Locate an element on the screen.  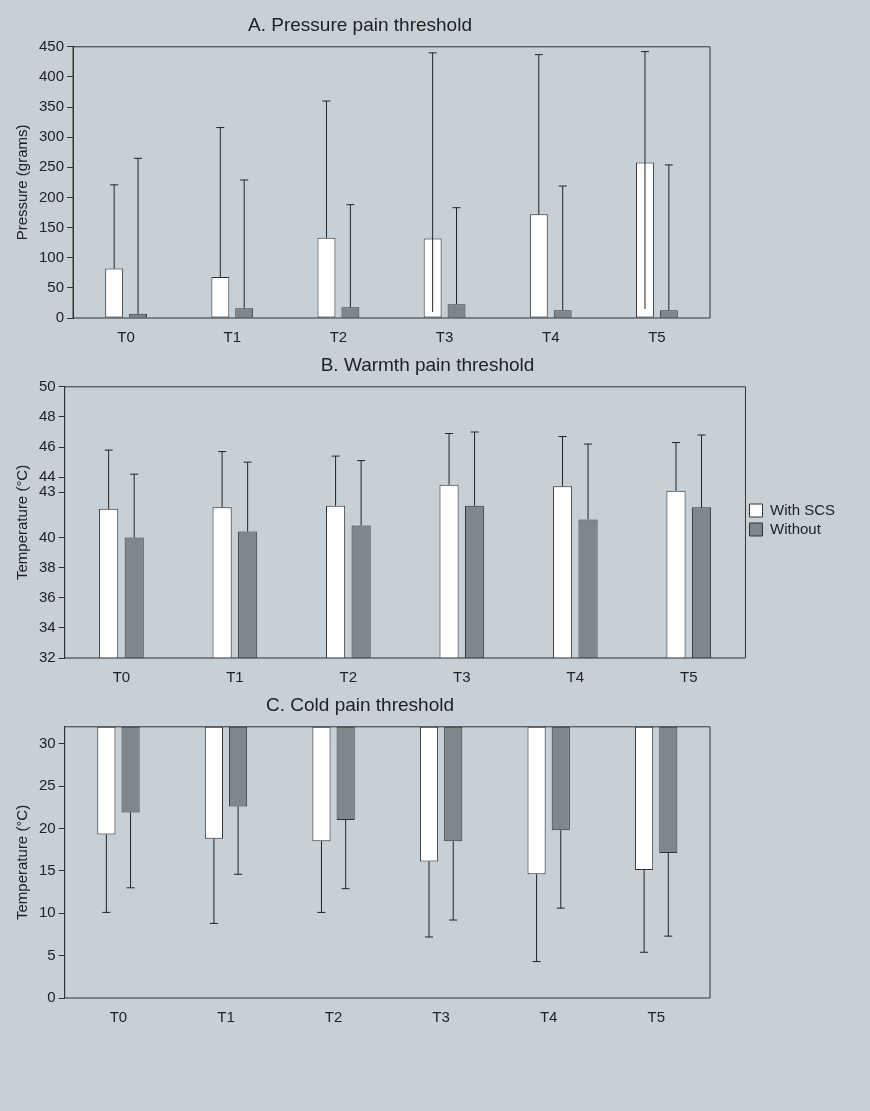
y-tick-label: 30 is located at coordinates (47, 742).